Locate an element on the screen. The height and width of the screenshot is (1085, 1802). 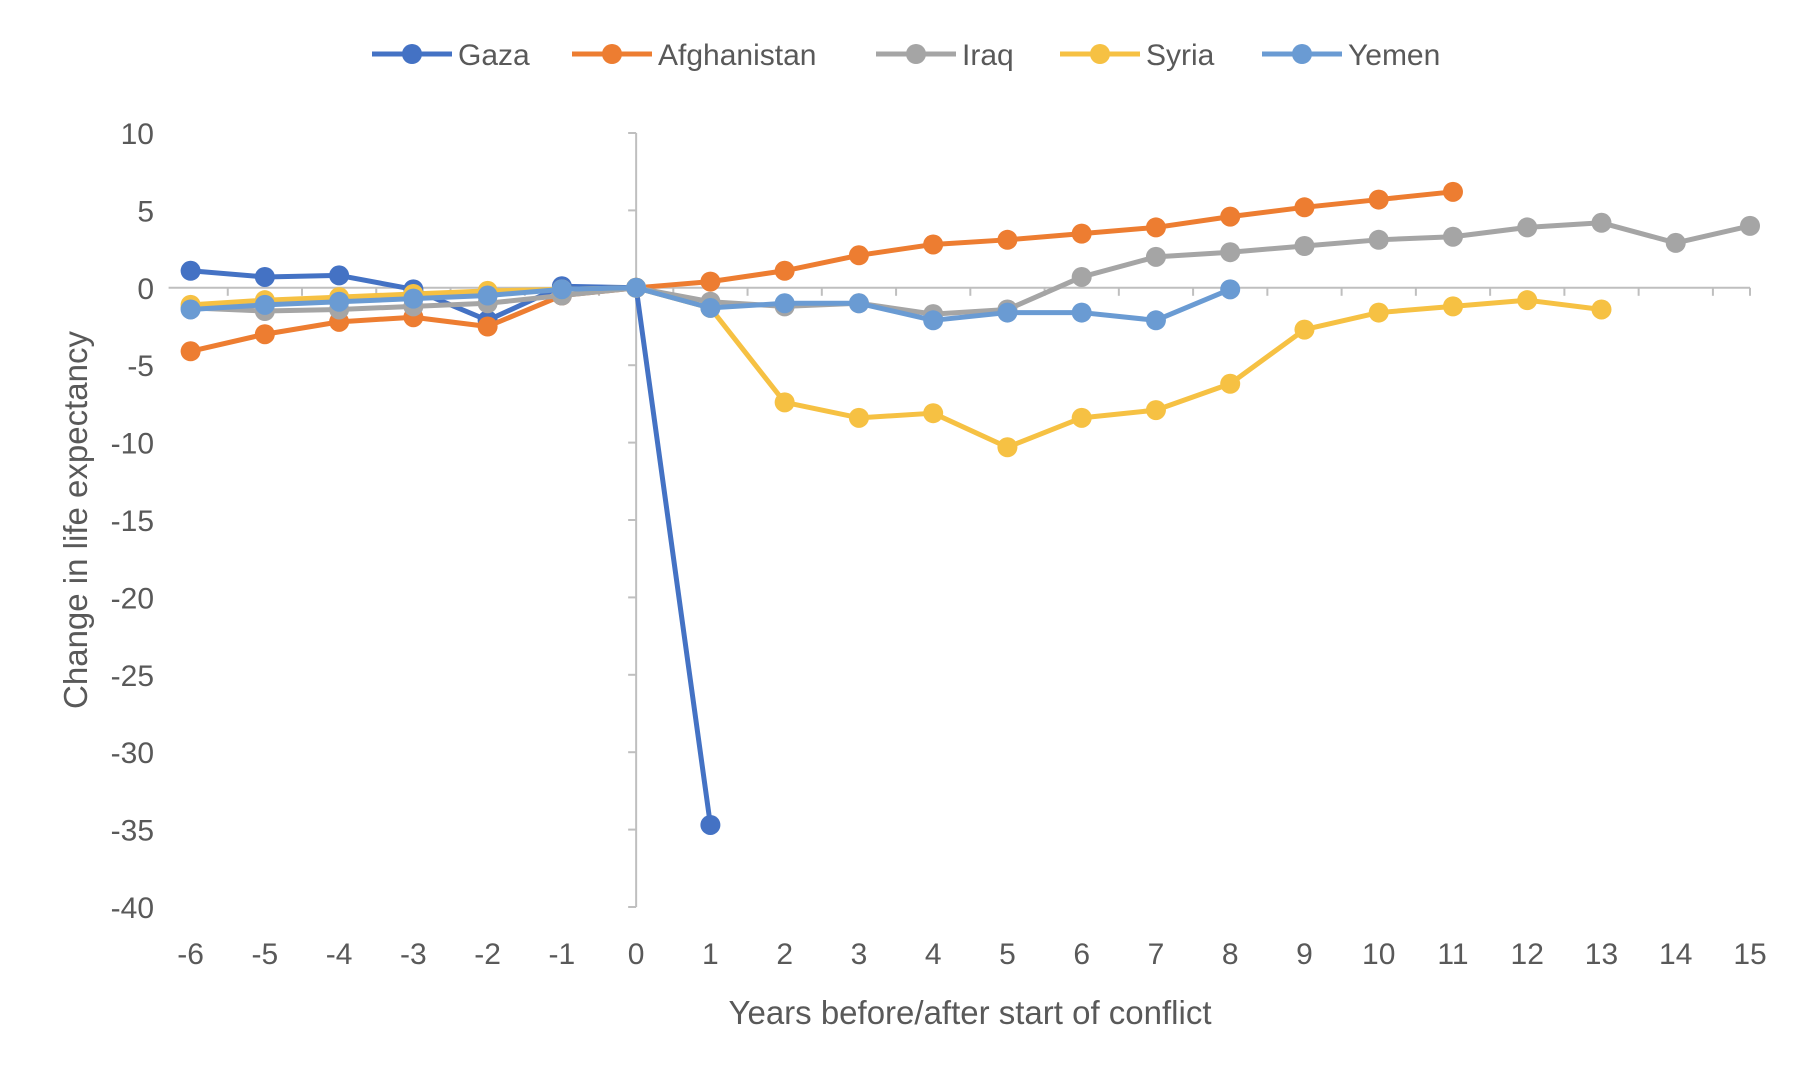
series-afghanistan is located at coordinates (821, 271).